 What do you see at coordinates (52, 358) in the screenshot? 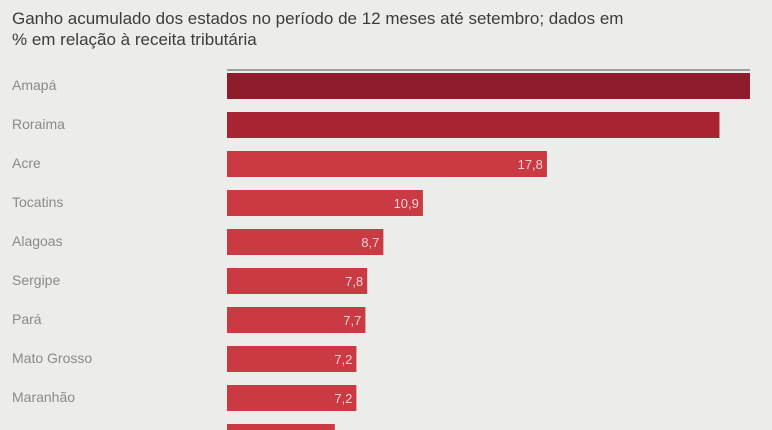
I see `category-label: Mato Grosso` at bounding box center [52, 358].